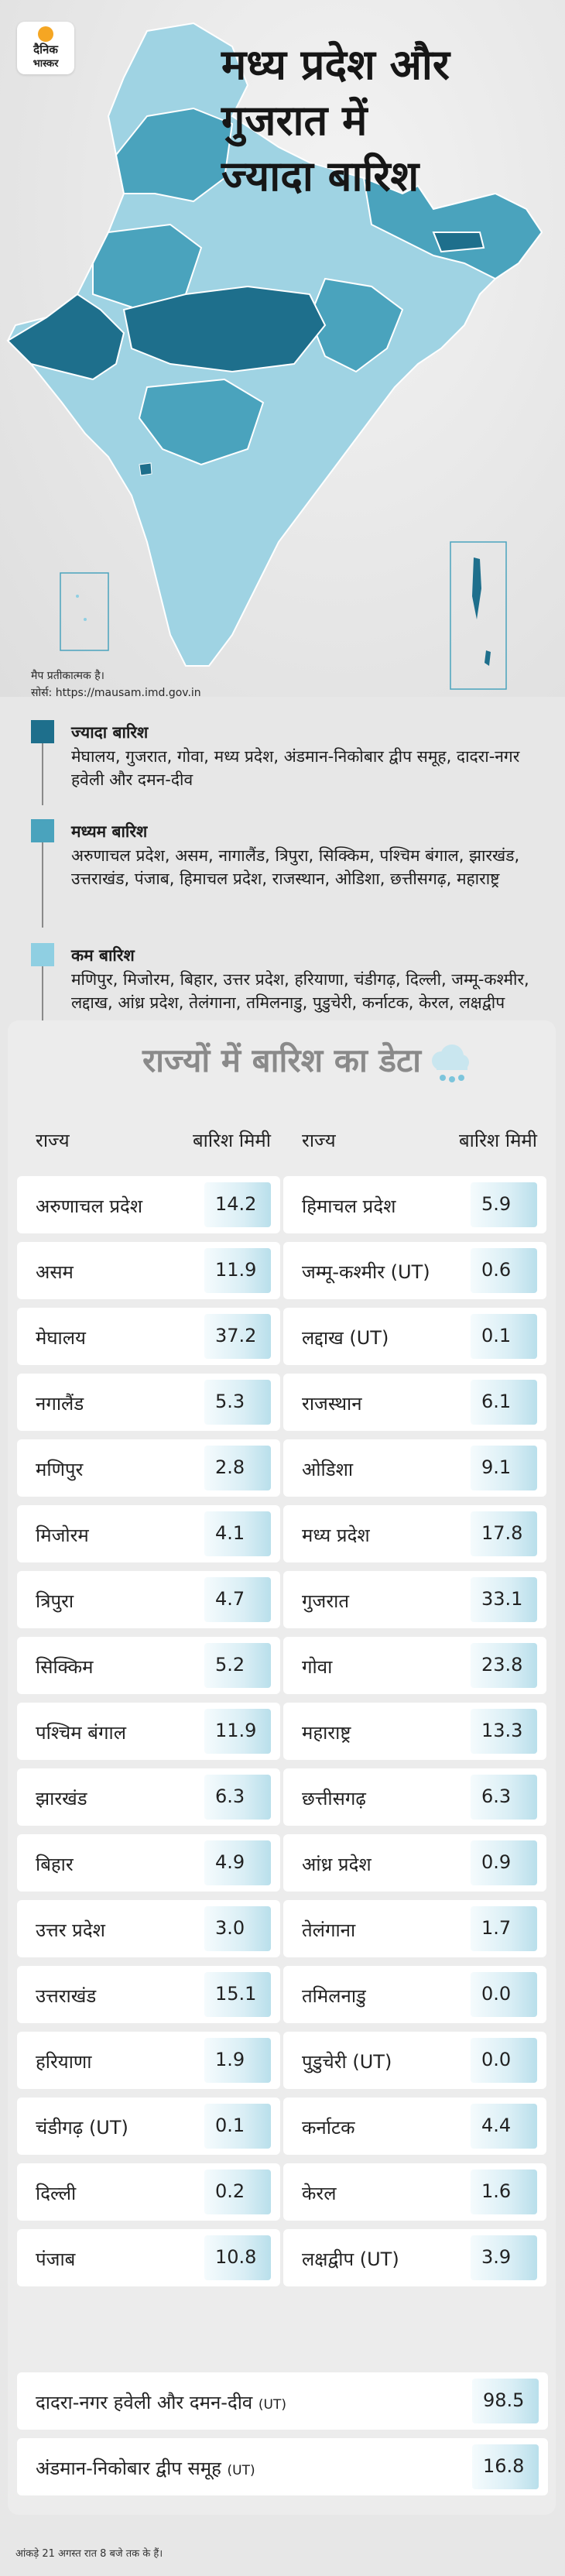  I want to click on row-value: 10.8, so click(236, 2257).